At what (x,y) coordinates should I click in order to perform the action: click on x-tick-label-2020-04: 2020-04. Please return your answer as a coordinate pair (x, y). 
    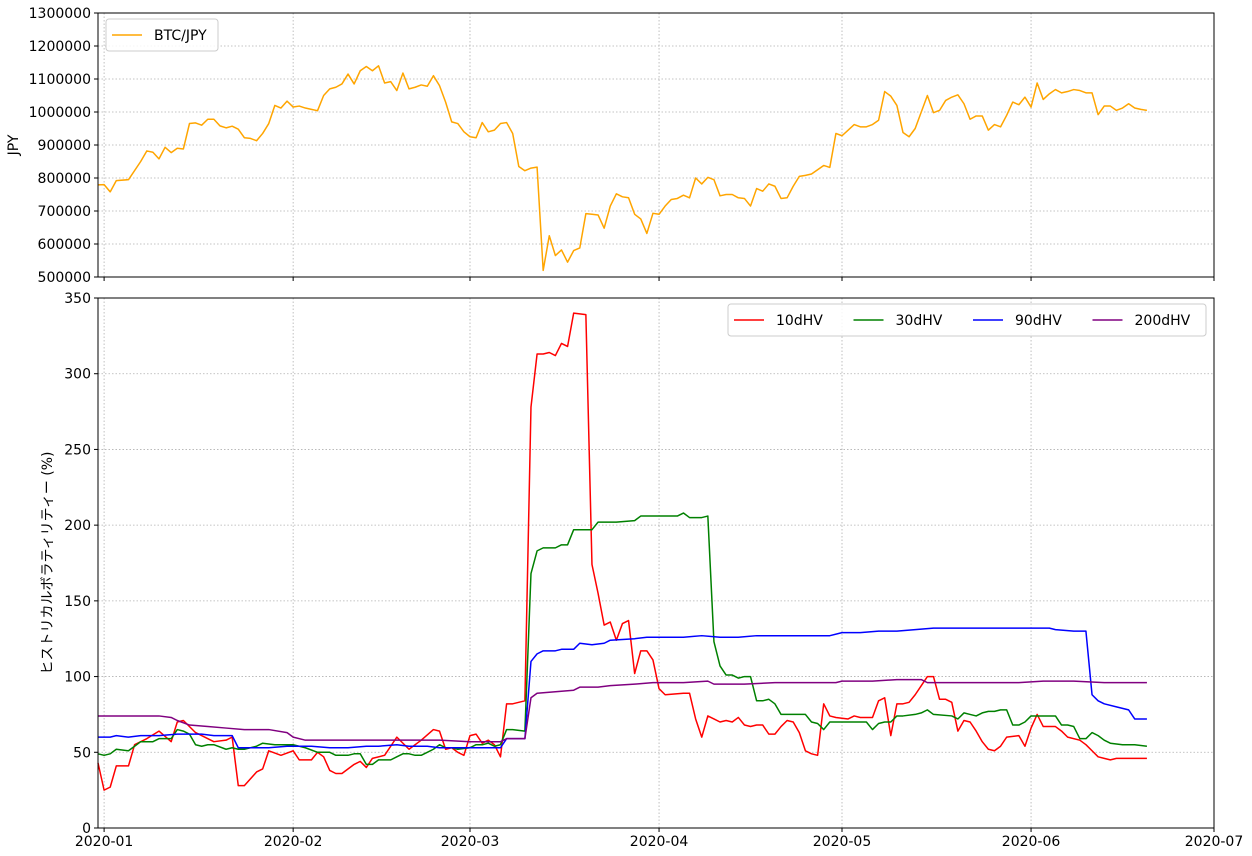
    Looking at the image, I should click on (659, 842).